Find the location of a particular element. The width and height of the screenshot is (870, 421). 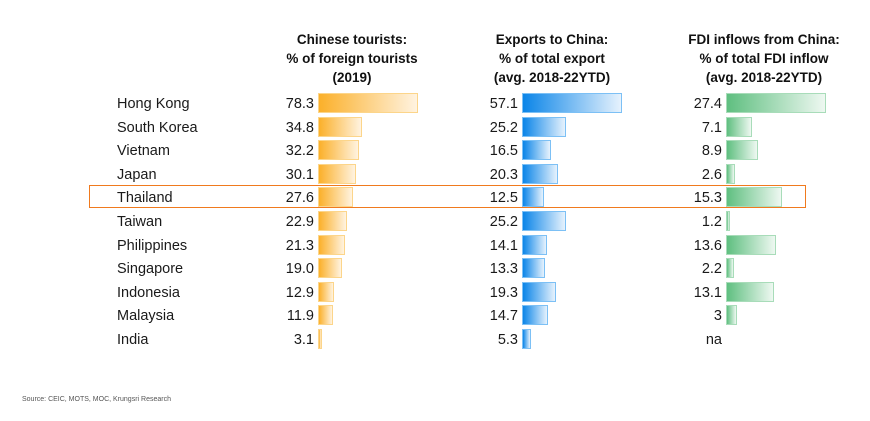

tourists-bar-thailand is located at coordinates (336, 197).